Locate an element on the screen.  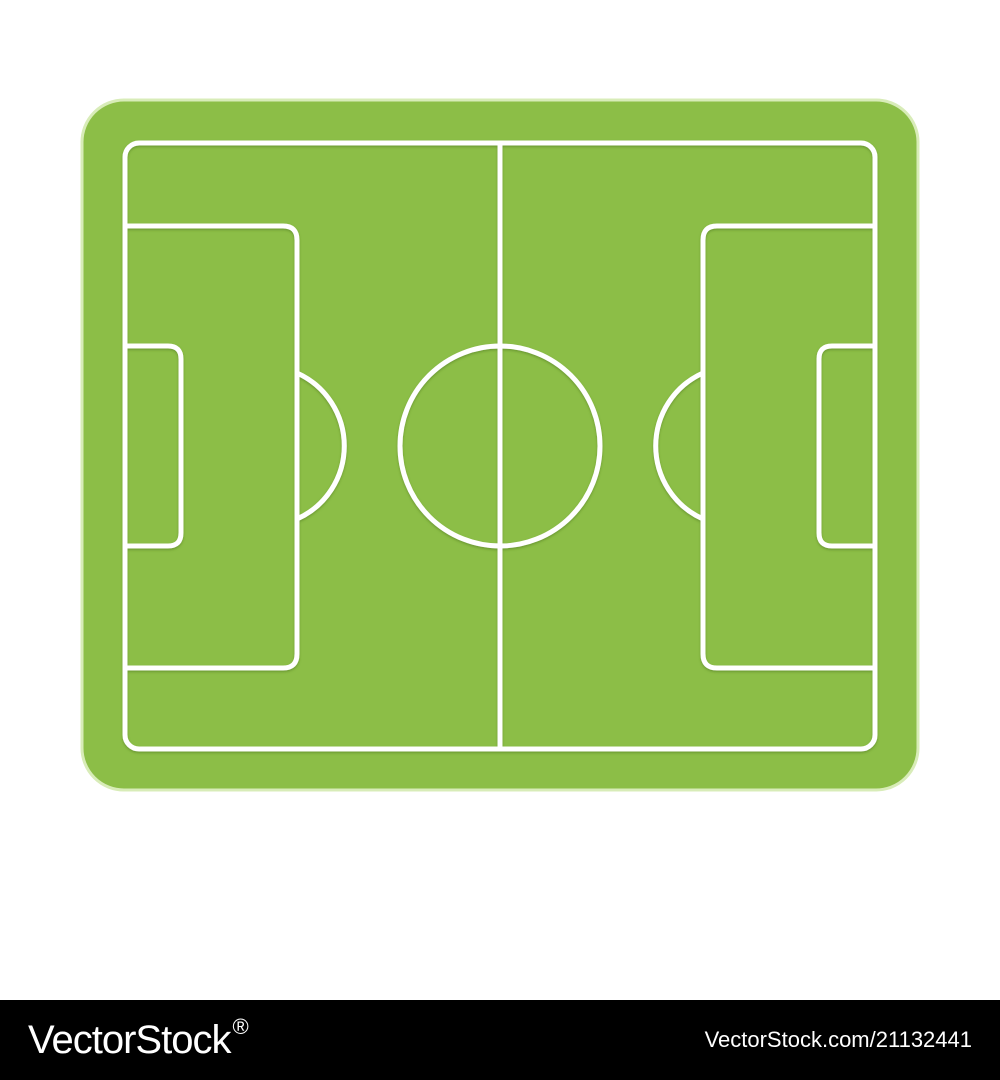
vectorstock-logo: VectorStock® is located at coordinates (138, 1039).